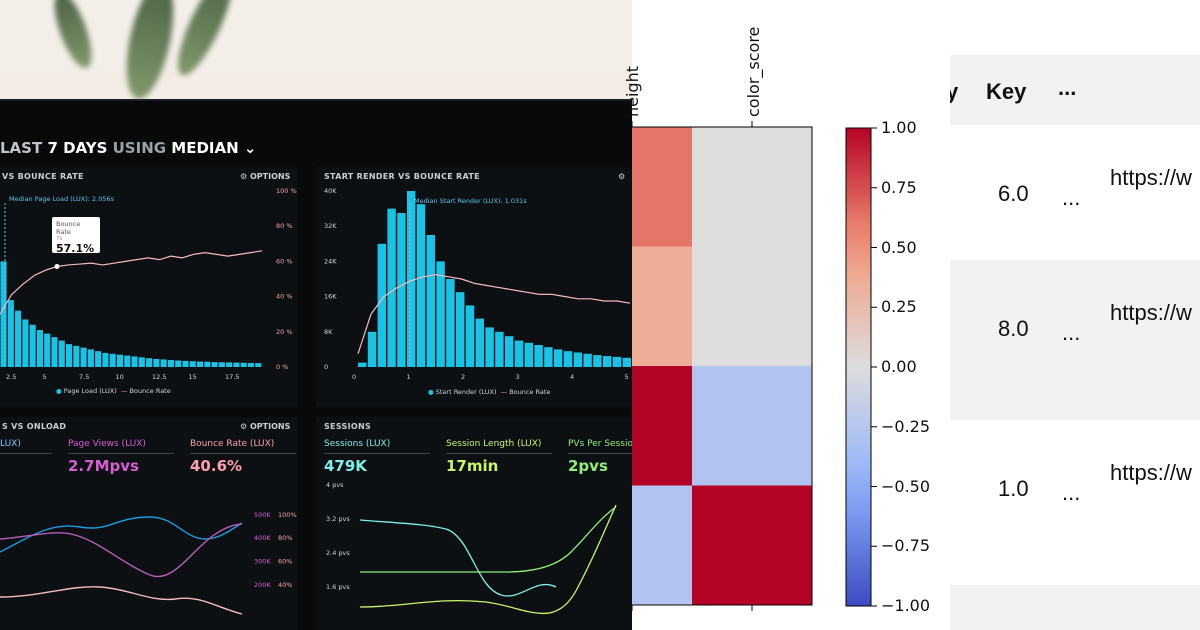 Image resolution: width=1200 pixels, height=630 pixels. I want to click on tooltip-value: 57.1%, so click(75, 248).